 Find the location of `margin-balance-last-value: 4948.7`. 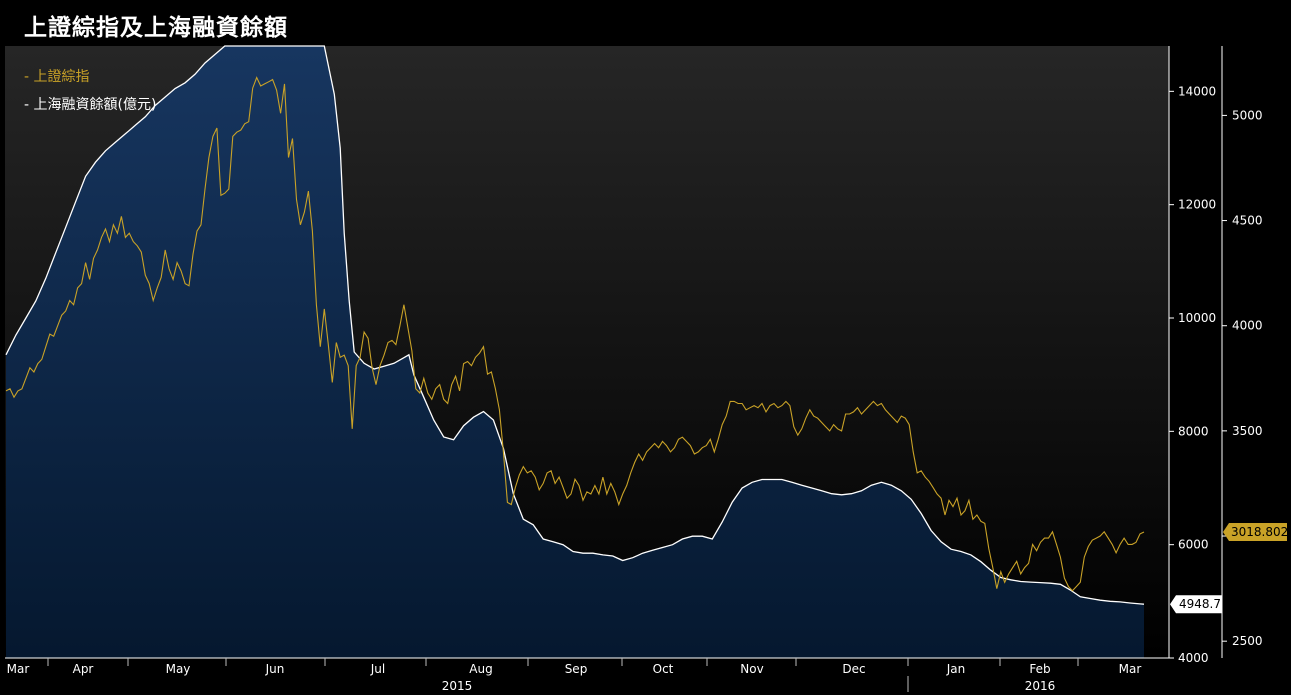

margin-balance-last-value: 4948.7 is located at coordinates (1196, 604).